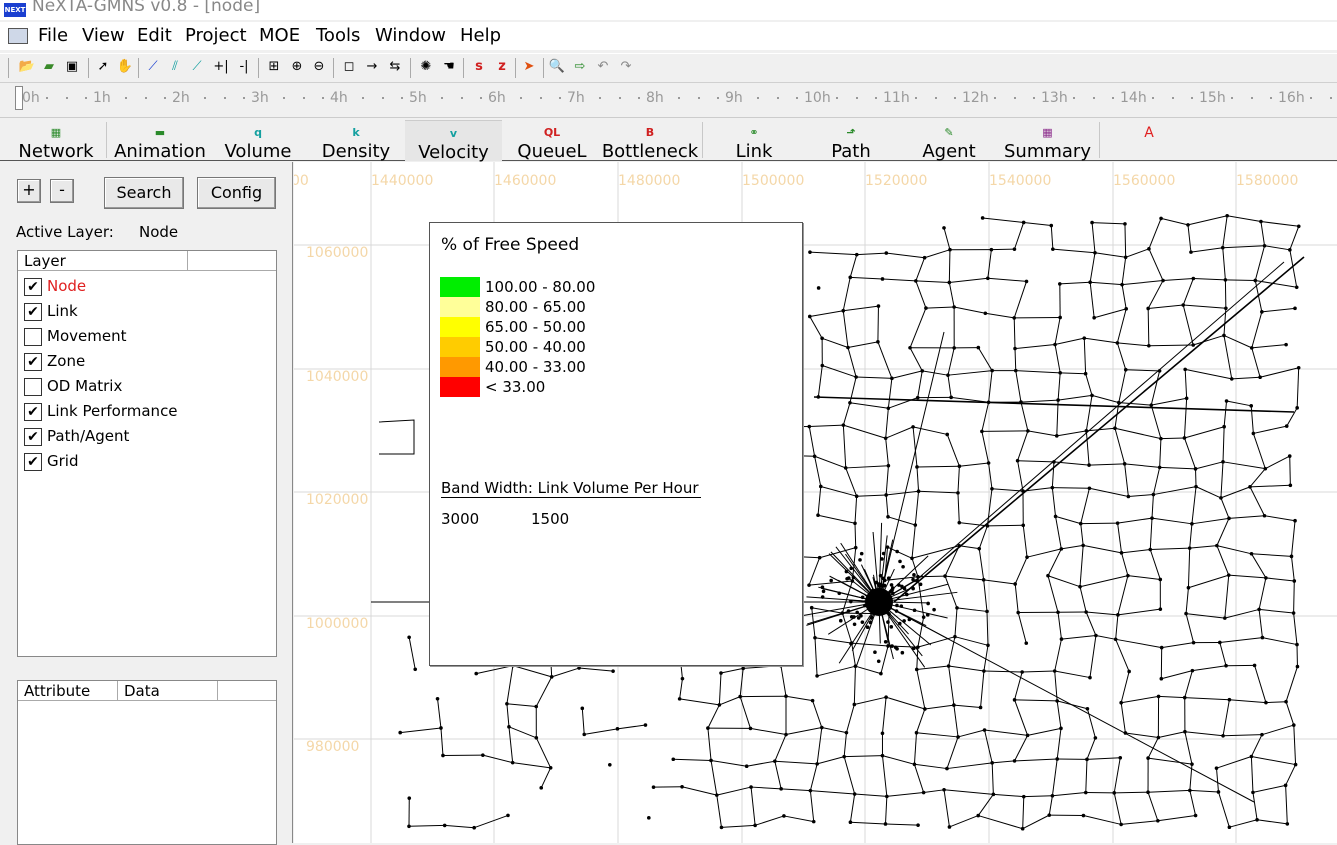 This screenshot has height=845, width=1337. Describe the element at coordinates (244, 67) in the screenshot. I see `split-2-icon: -|` at that location.